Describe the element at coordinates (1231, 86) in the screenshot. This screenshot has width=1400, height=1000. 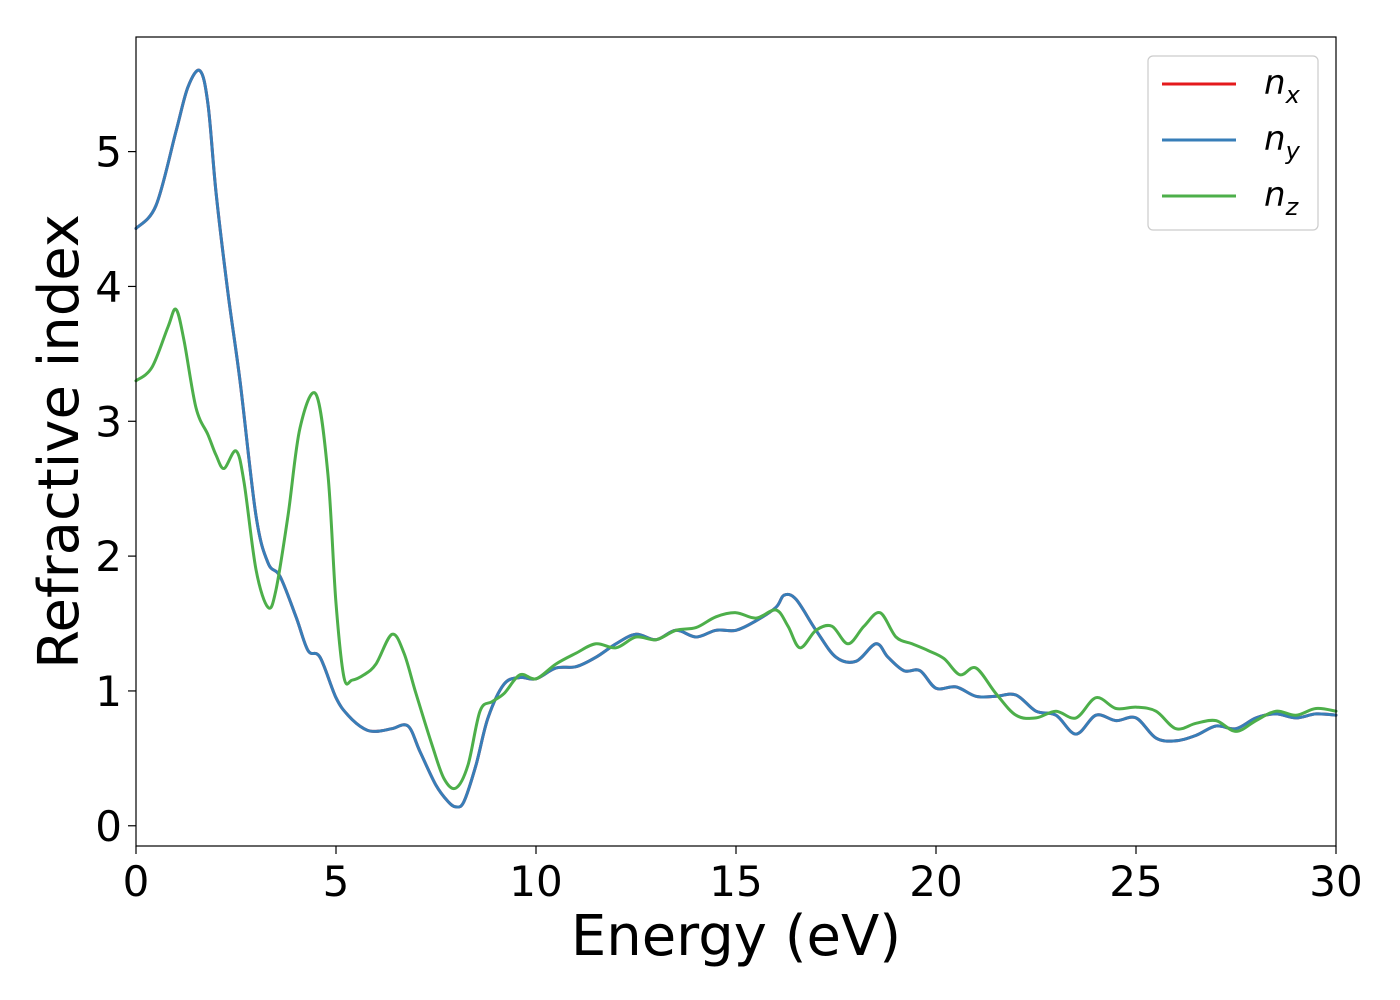
I see `legend-entry-nx: nx` at that location.